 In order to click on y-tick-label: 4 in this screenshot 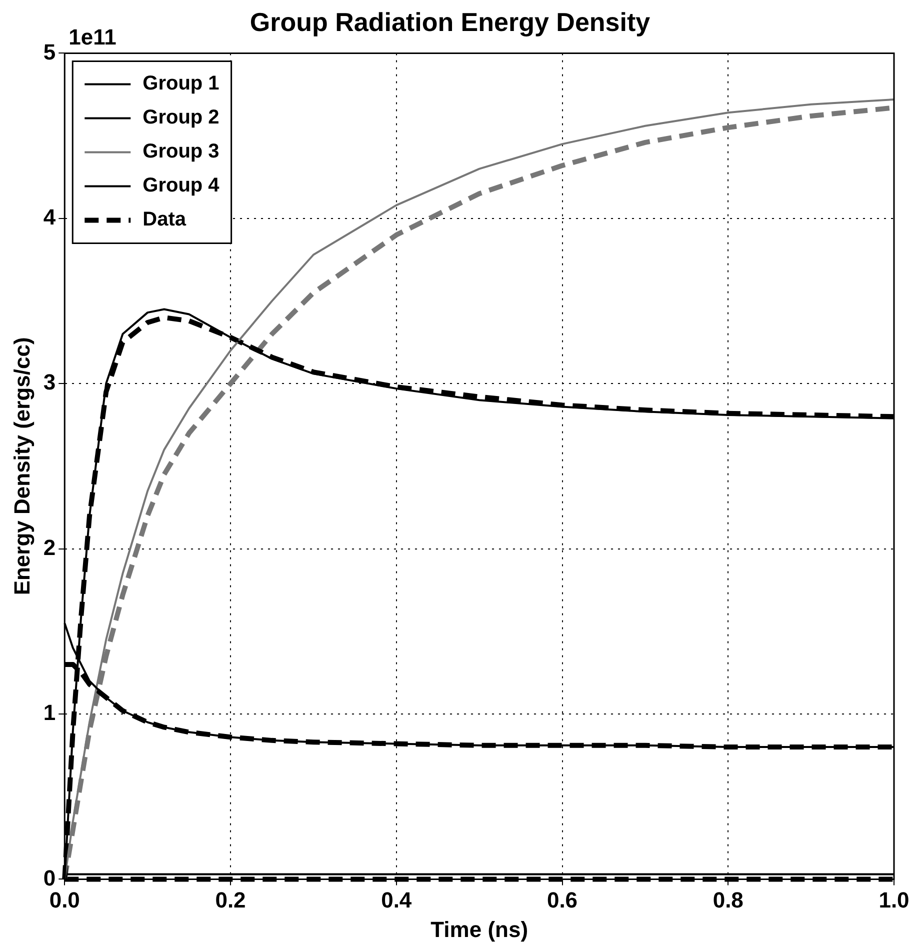, I will do `click(49, 217)`.